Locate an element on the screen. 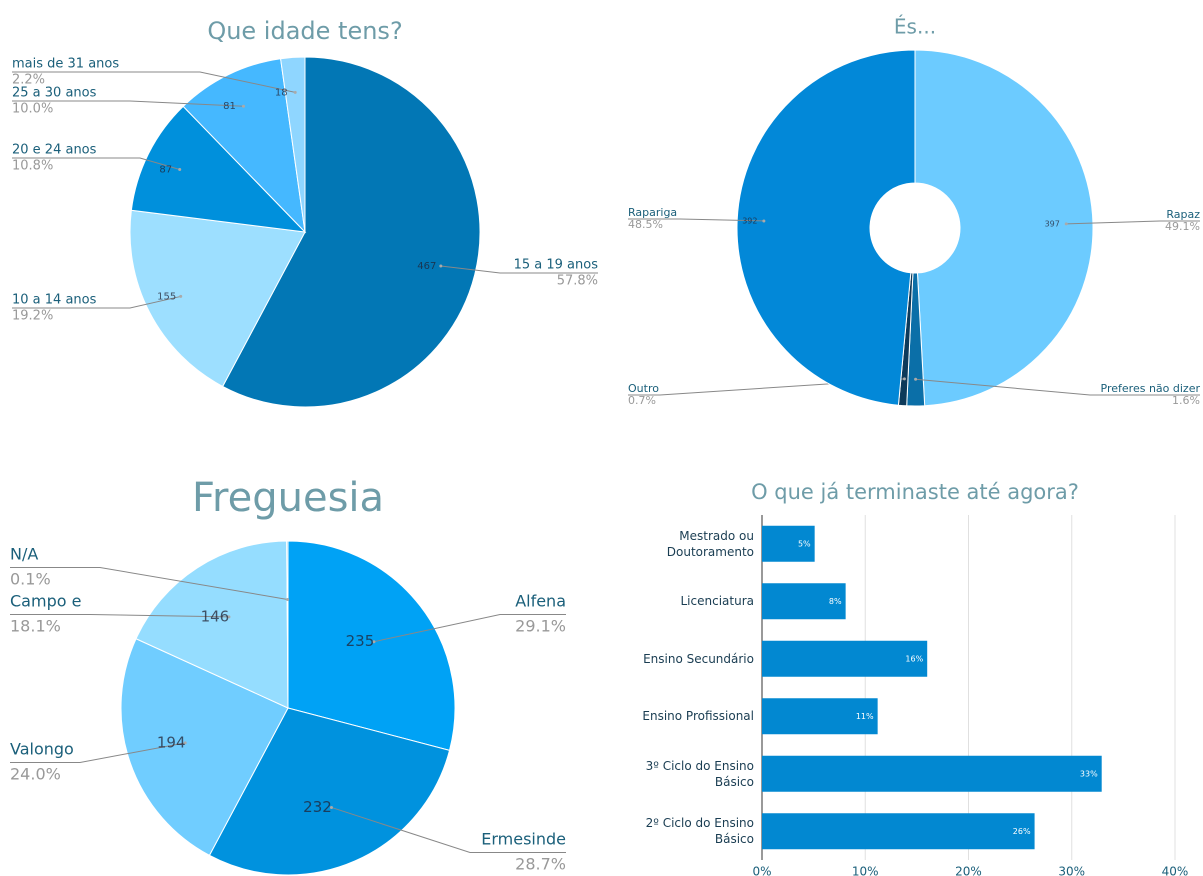 The image size is (1203, 876). slice-name: Outro is located at coordinates (643, 388).